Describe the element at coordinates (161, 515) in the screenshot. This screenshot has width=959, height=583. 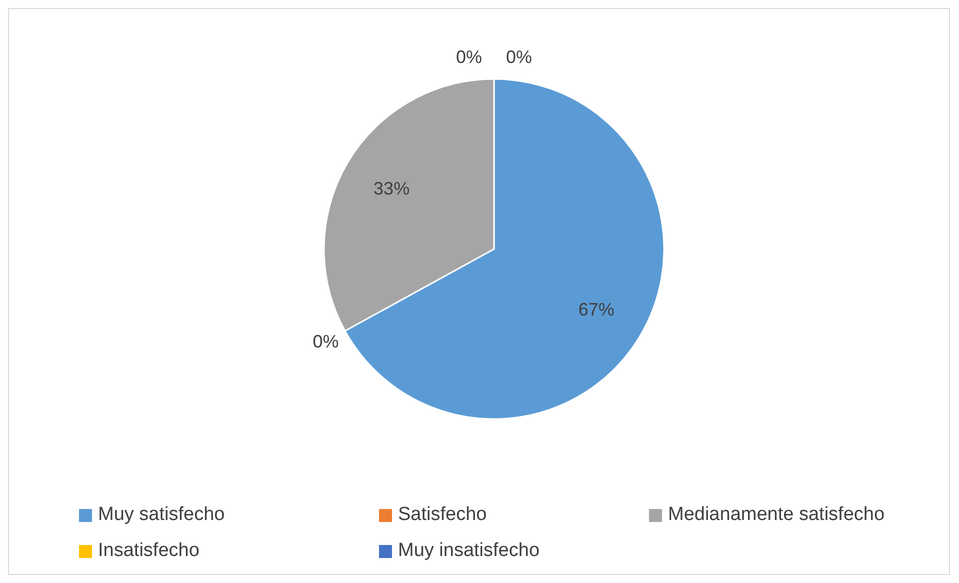
I see `legend-label: Muy satisfecho` at that location.